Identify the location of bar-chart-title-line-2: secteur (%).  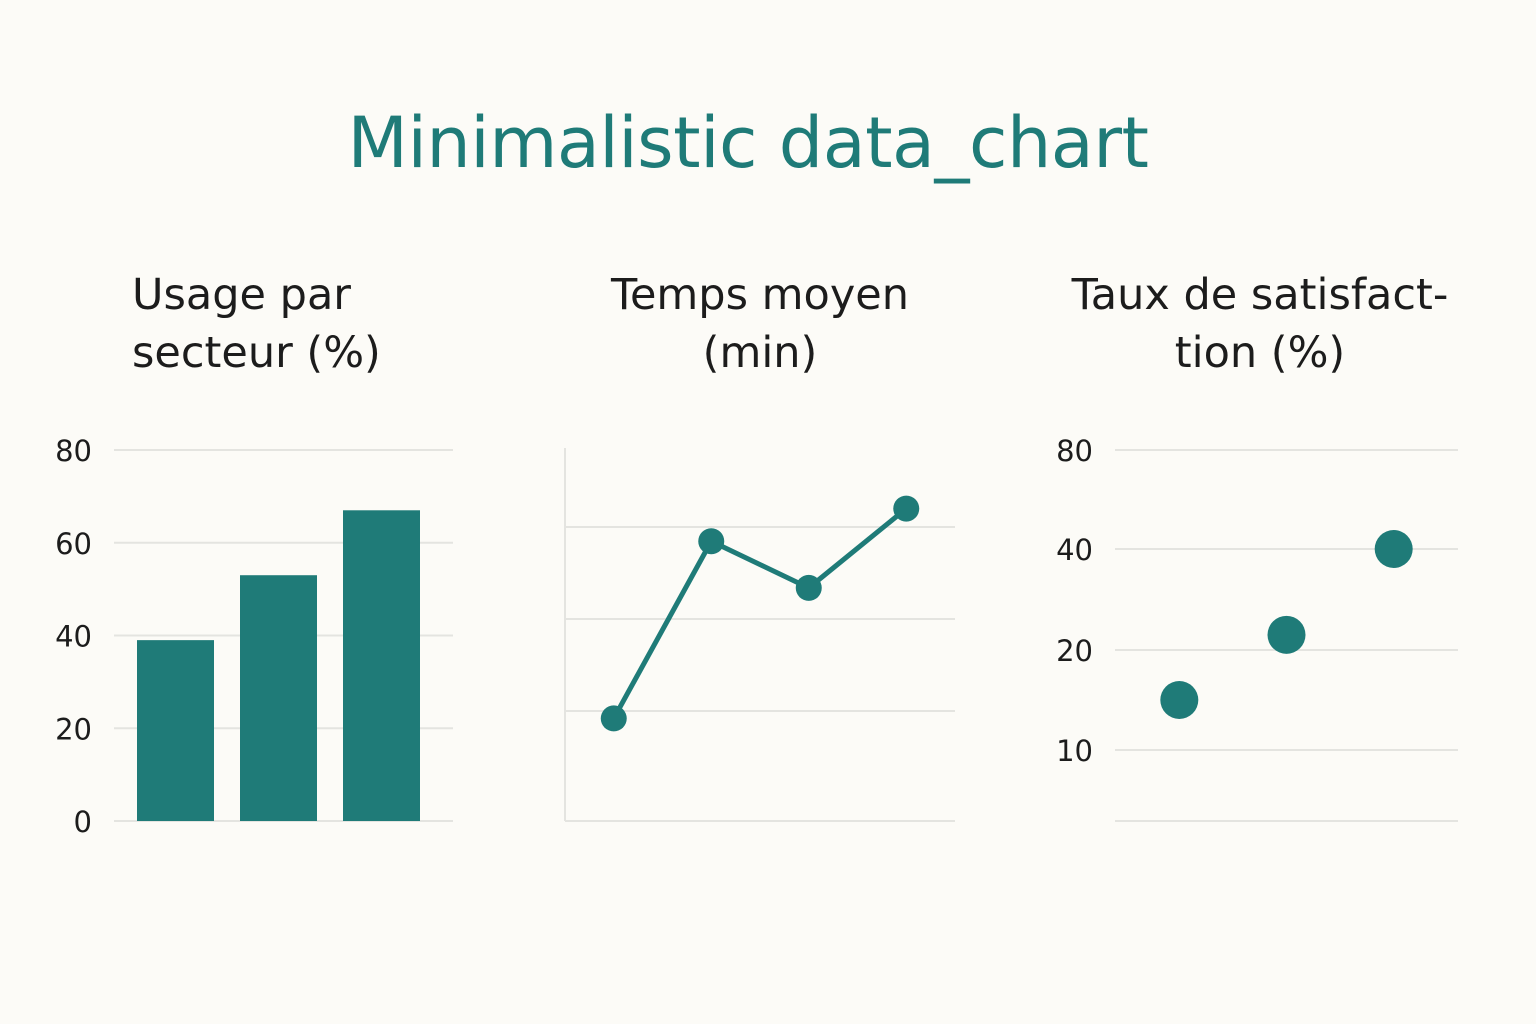
(256, 353).